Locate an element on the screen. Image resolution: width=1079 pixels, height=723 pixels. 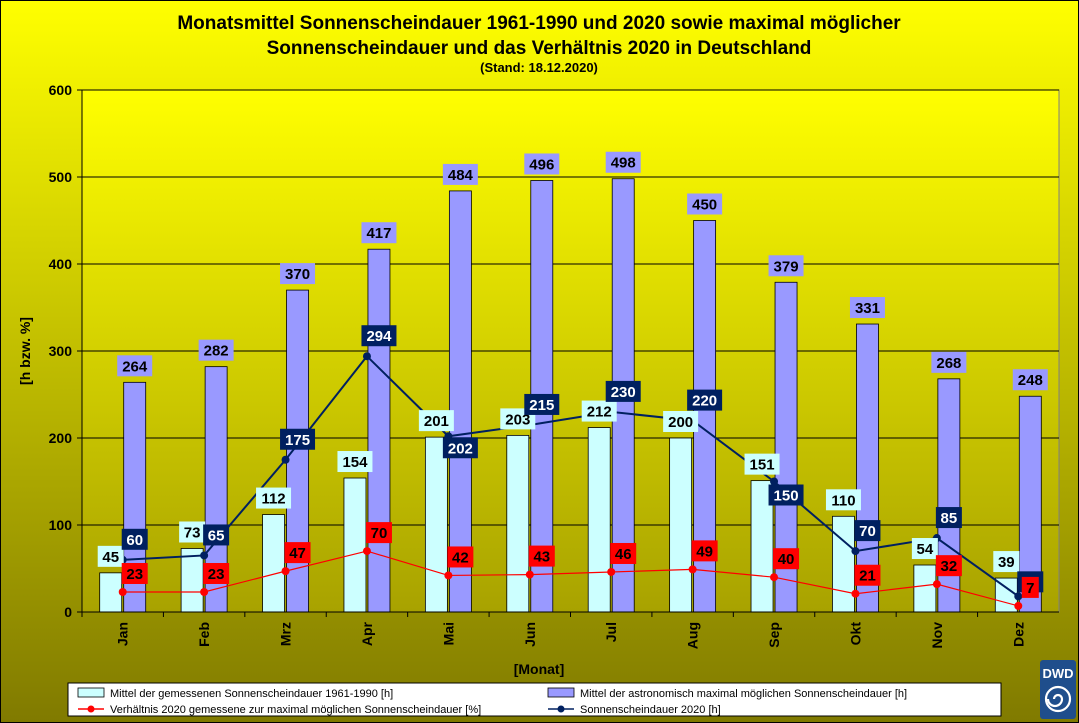
label-mean-Nov: 54 is located at coordinates (924, 549).